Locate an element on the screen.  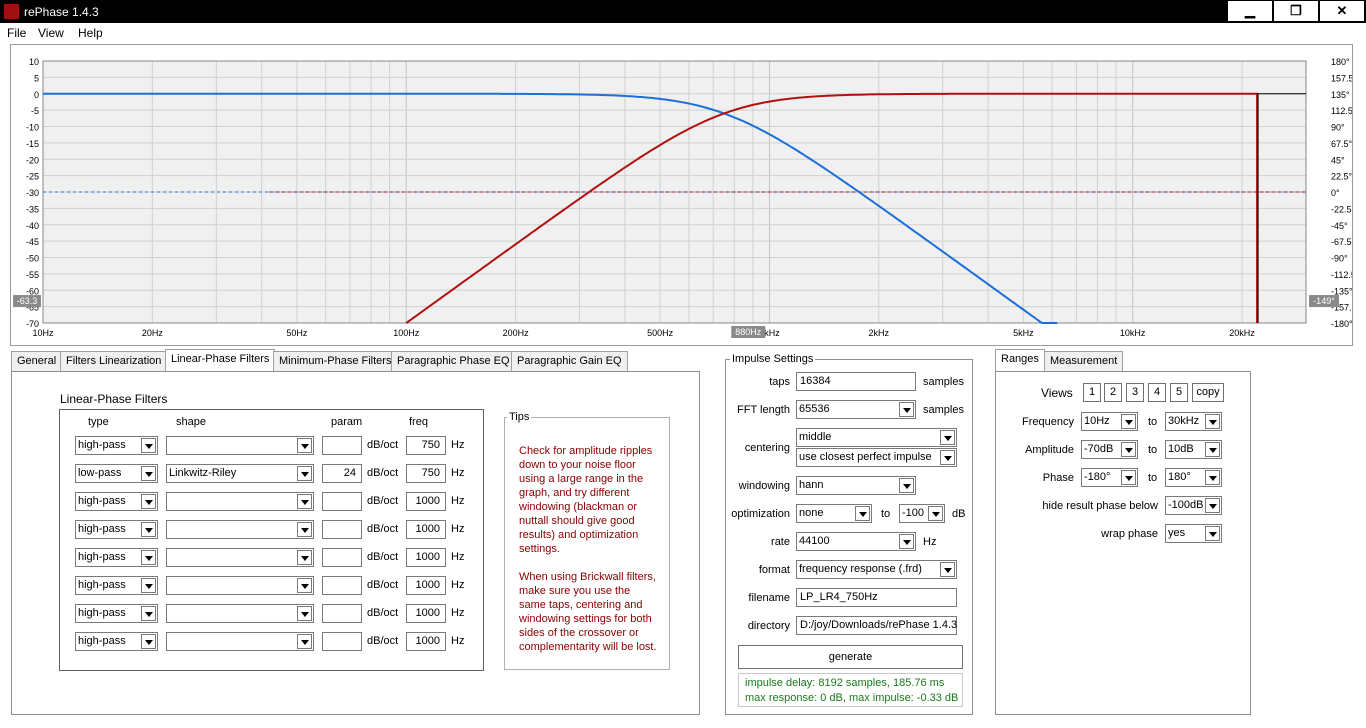
view-2-button: 2 is located at coordinates (1113, 392).